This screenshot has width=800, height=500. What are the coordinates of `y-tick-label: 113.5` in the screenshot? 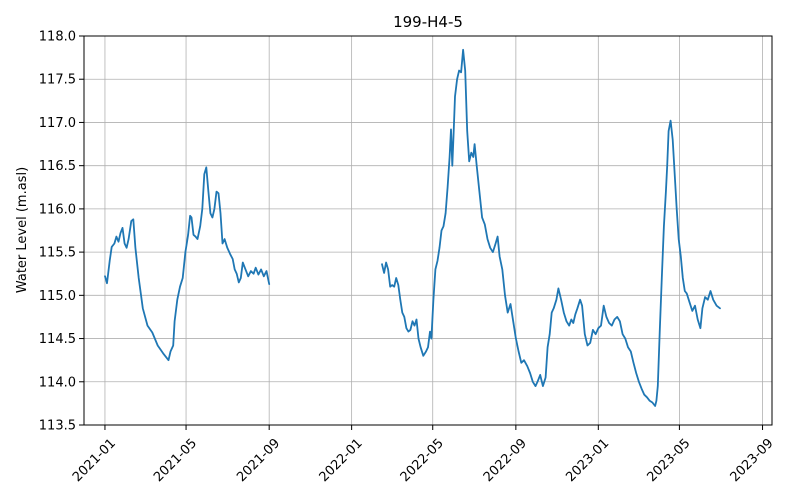 It's located at (57, 426).